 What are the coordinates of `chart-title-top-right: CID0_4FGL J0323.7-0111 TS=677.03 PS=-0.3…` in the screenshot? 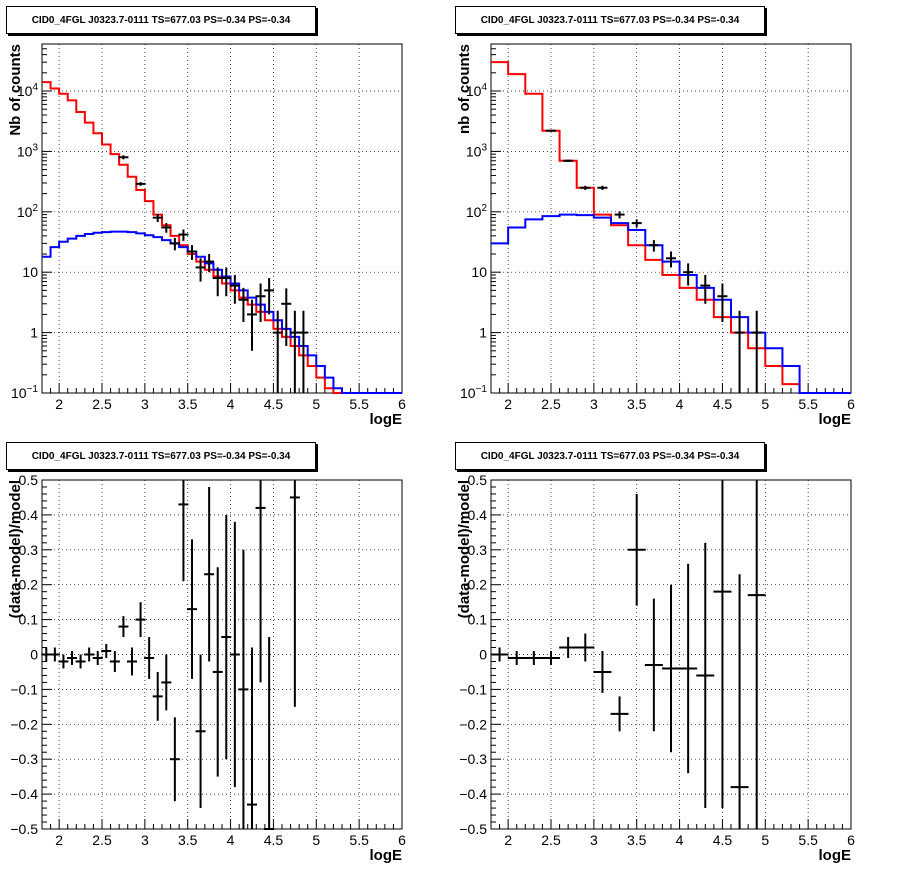 It's located at (610, 20).